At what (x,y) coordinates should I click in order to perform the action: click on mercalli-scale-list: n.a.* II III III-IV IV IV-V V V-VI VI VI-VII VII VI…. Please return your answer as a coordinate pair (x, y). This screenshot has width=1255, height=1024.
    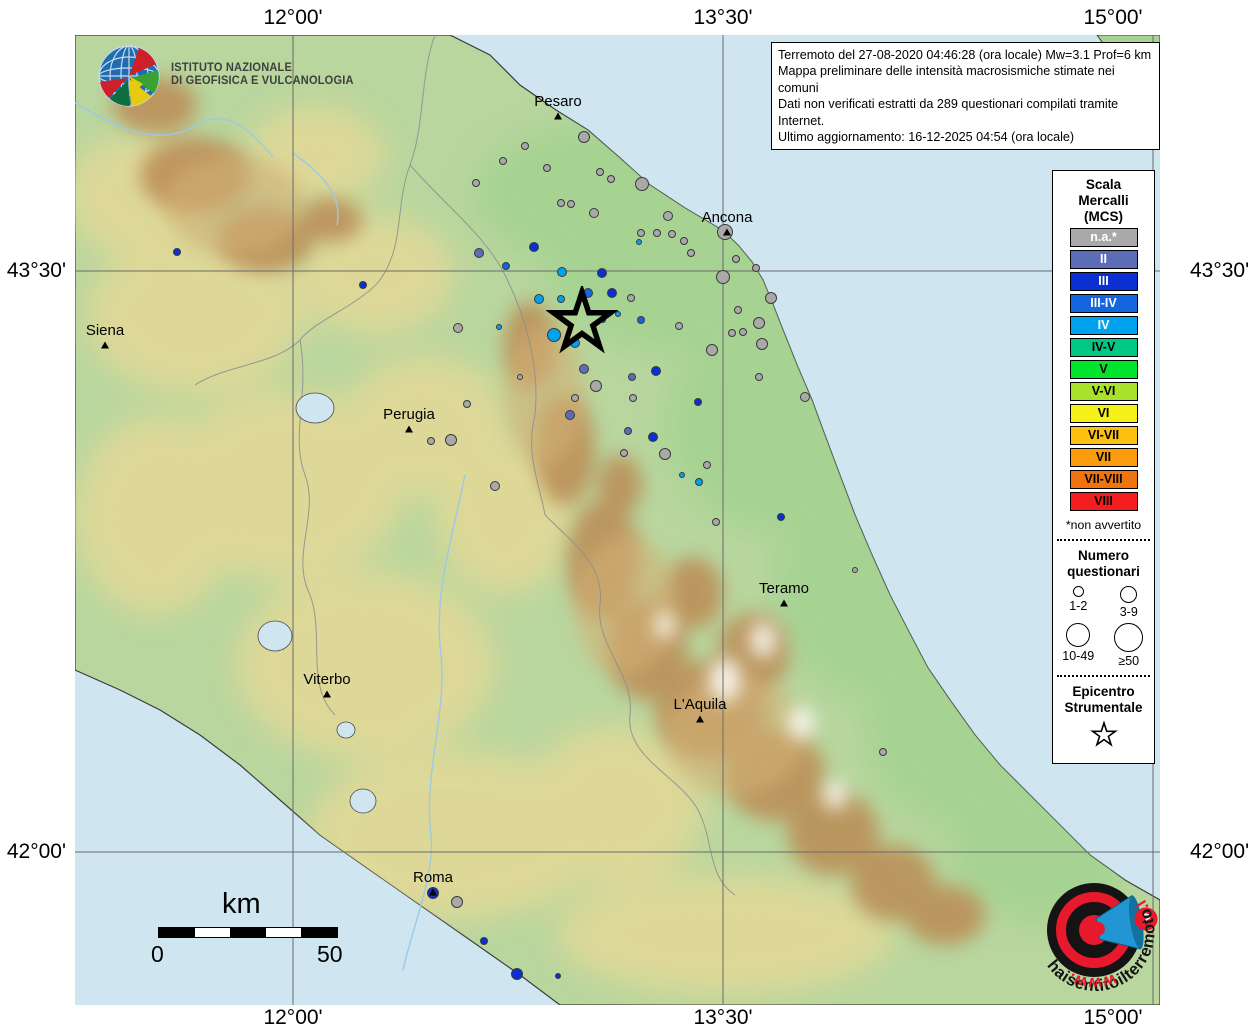
    Looking at the image, I should click on (1103, 369).